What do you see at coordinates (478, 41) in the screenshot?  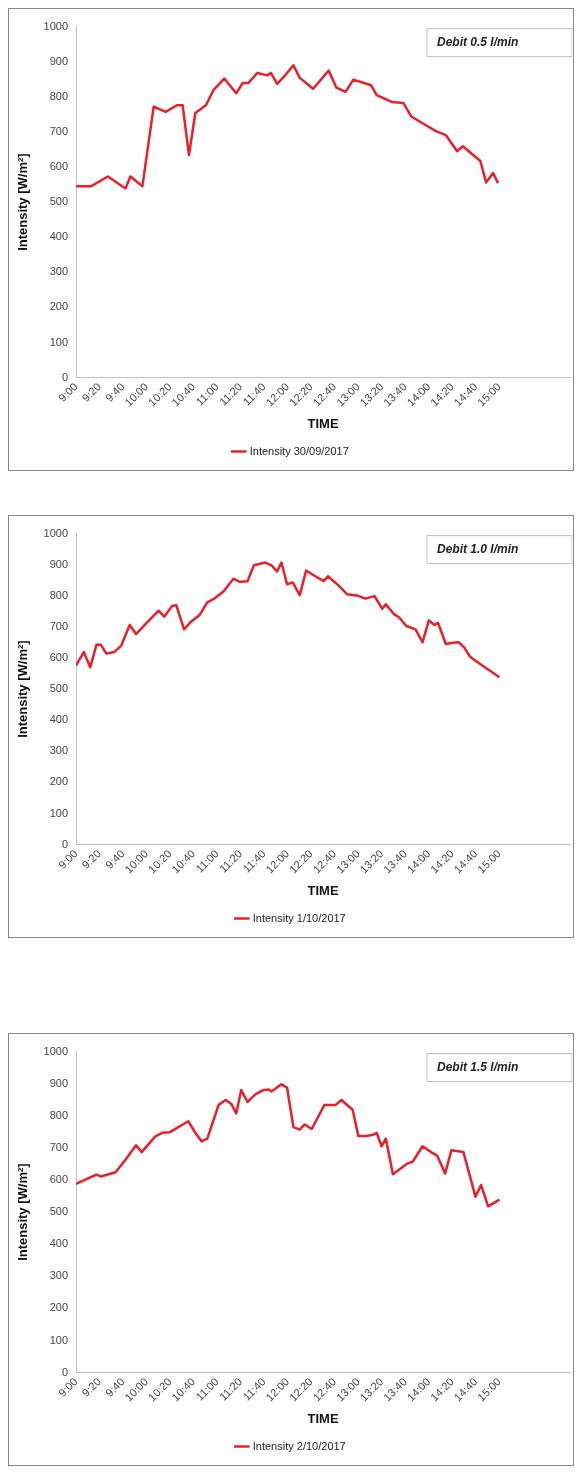 I see `annotation: Debit 0.5 l/min` at bounding box center [478, 41].